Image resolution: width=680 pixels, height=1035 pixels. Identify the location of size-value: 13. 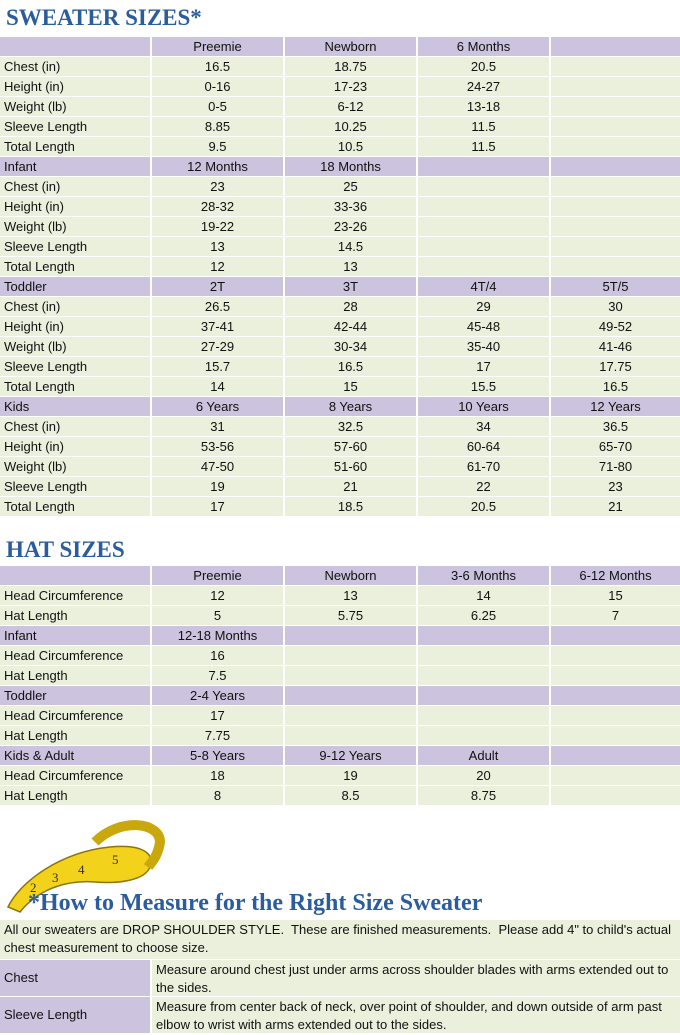
(350, 596).